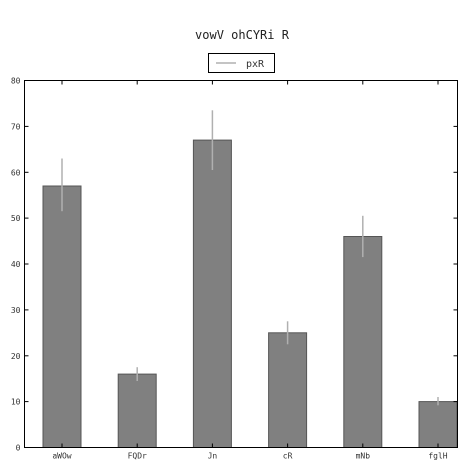 This screenshot has height=473, width=468. I want to click on x-tick-label: cR, so click(288, 456).